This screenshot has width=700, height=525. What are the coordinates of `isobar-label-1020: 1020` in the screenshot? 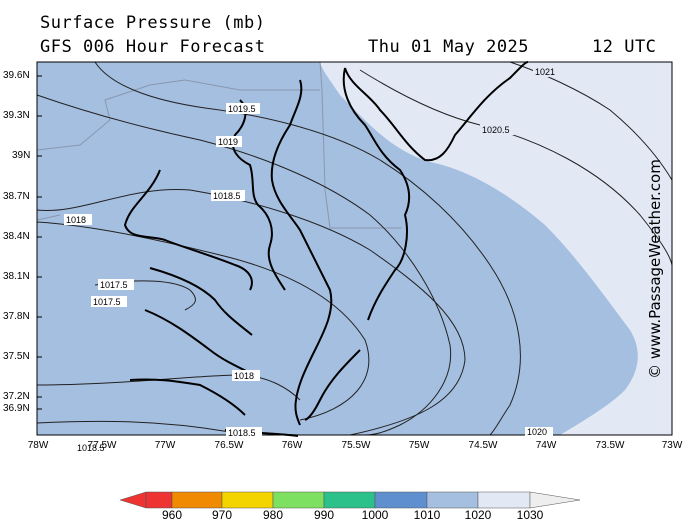 It's located at (537, 432).